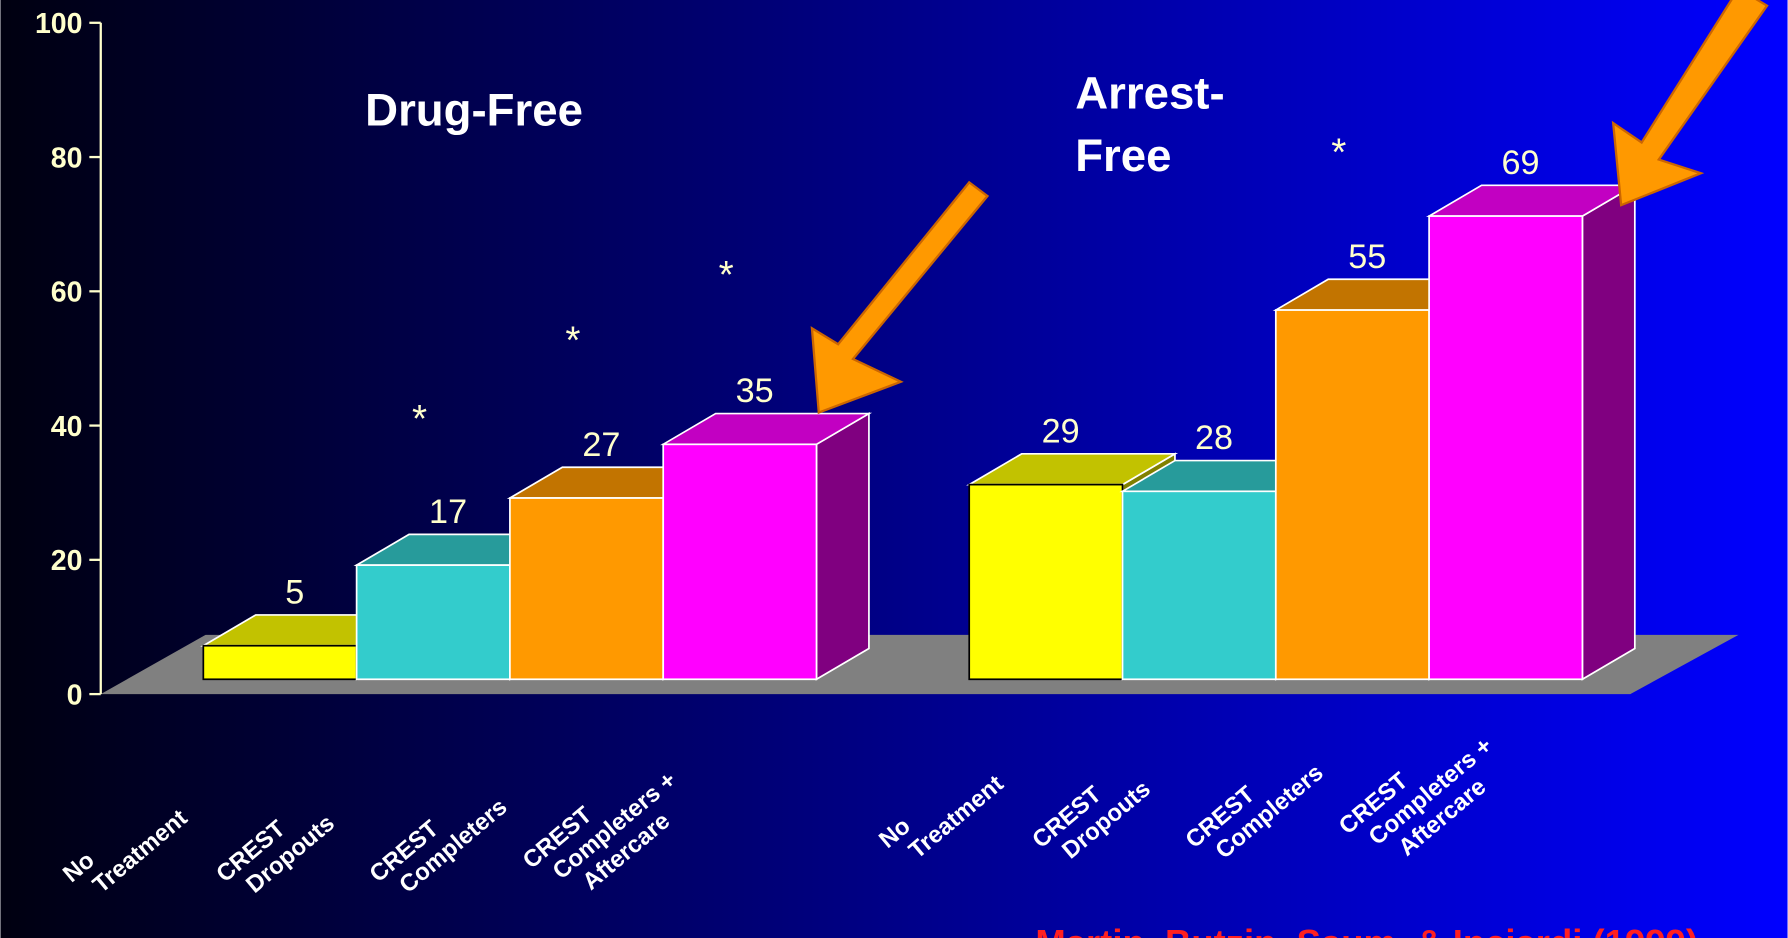  I want to click on y-tick-label: 60, so click(67, 293).